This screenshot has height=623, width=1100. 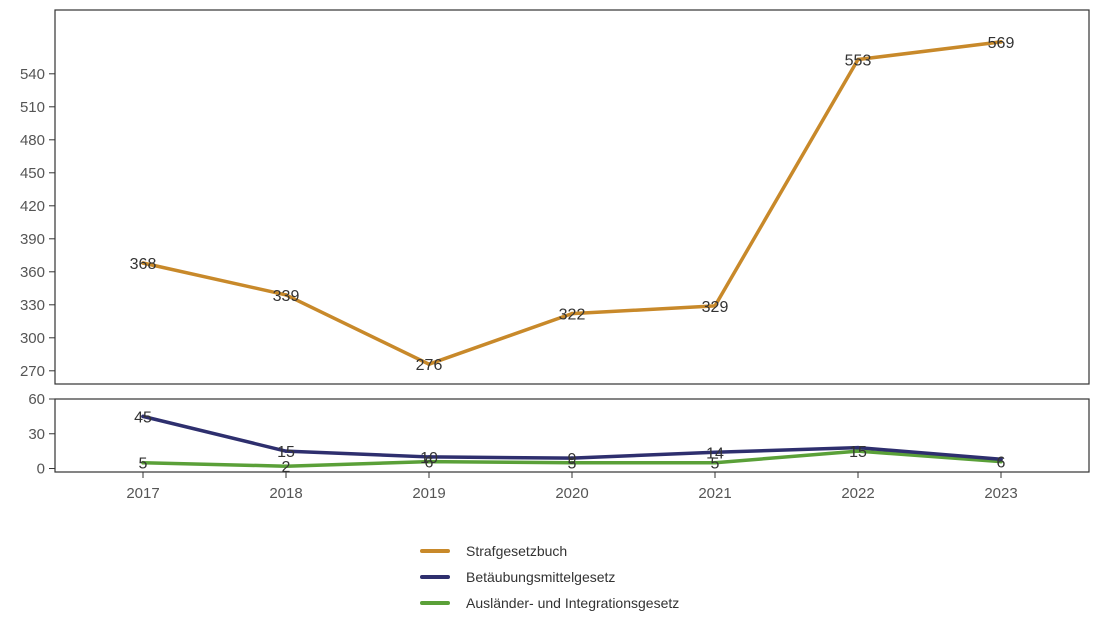 I want to click on legend-swatch-auslaender-integrationsgesetz, so click(x=435, y=603).